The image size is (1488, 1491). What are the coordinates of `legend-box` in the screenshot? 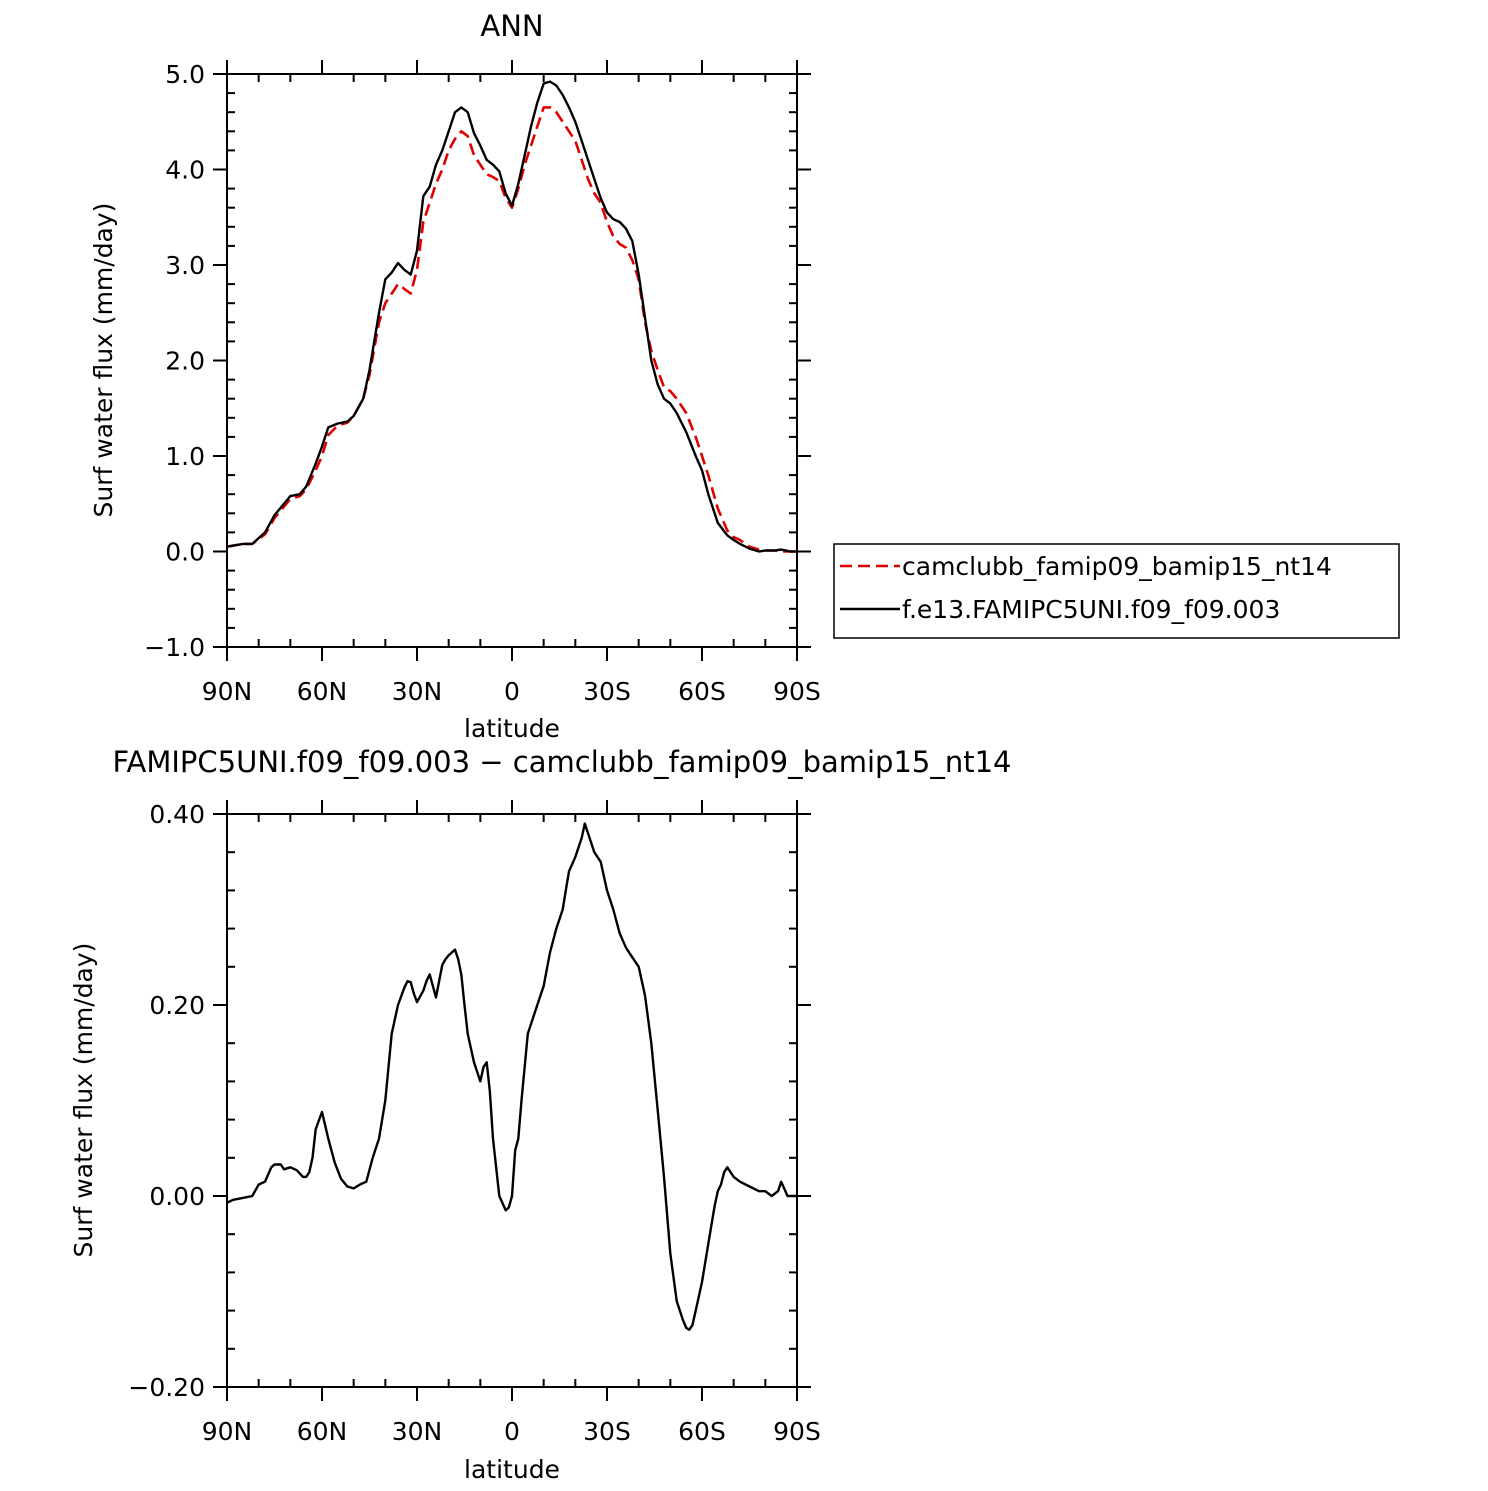 It's located at (1116, 591).